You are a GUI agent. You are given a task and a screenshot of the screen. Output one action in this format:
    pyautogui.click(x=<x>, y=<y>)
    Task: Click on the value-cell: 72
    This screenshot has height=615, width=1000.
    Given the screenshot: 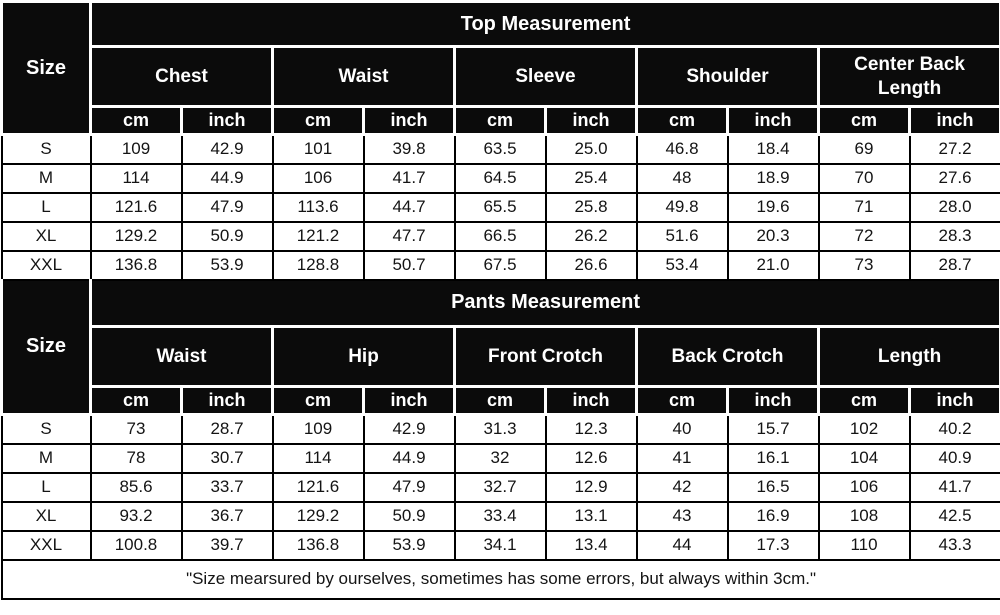 What is the action you would take?
    pyautogui.click(x=864, y=236)
    